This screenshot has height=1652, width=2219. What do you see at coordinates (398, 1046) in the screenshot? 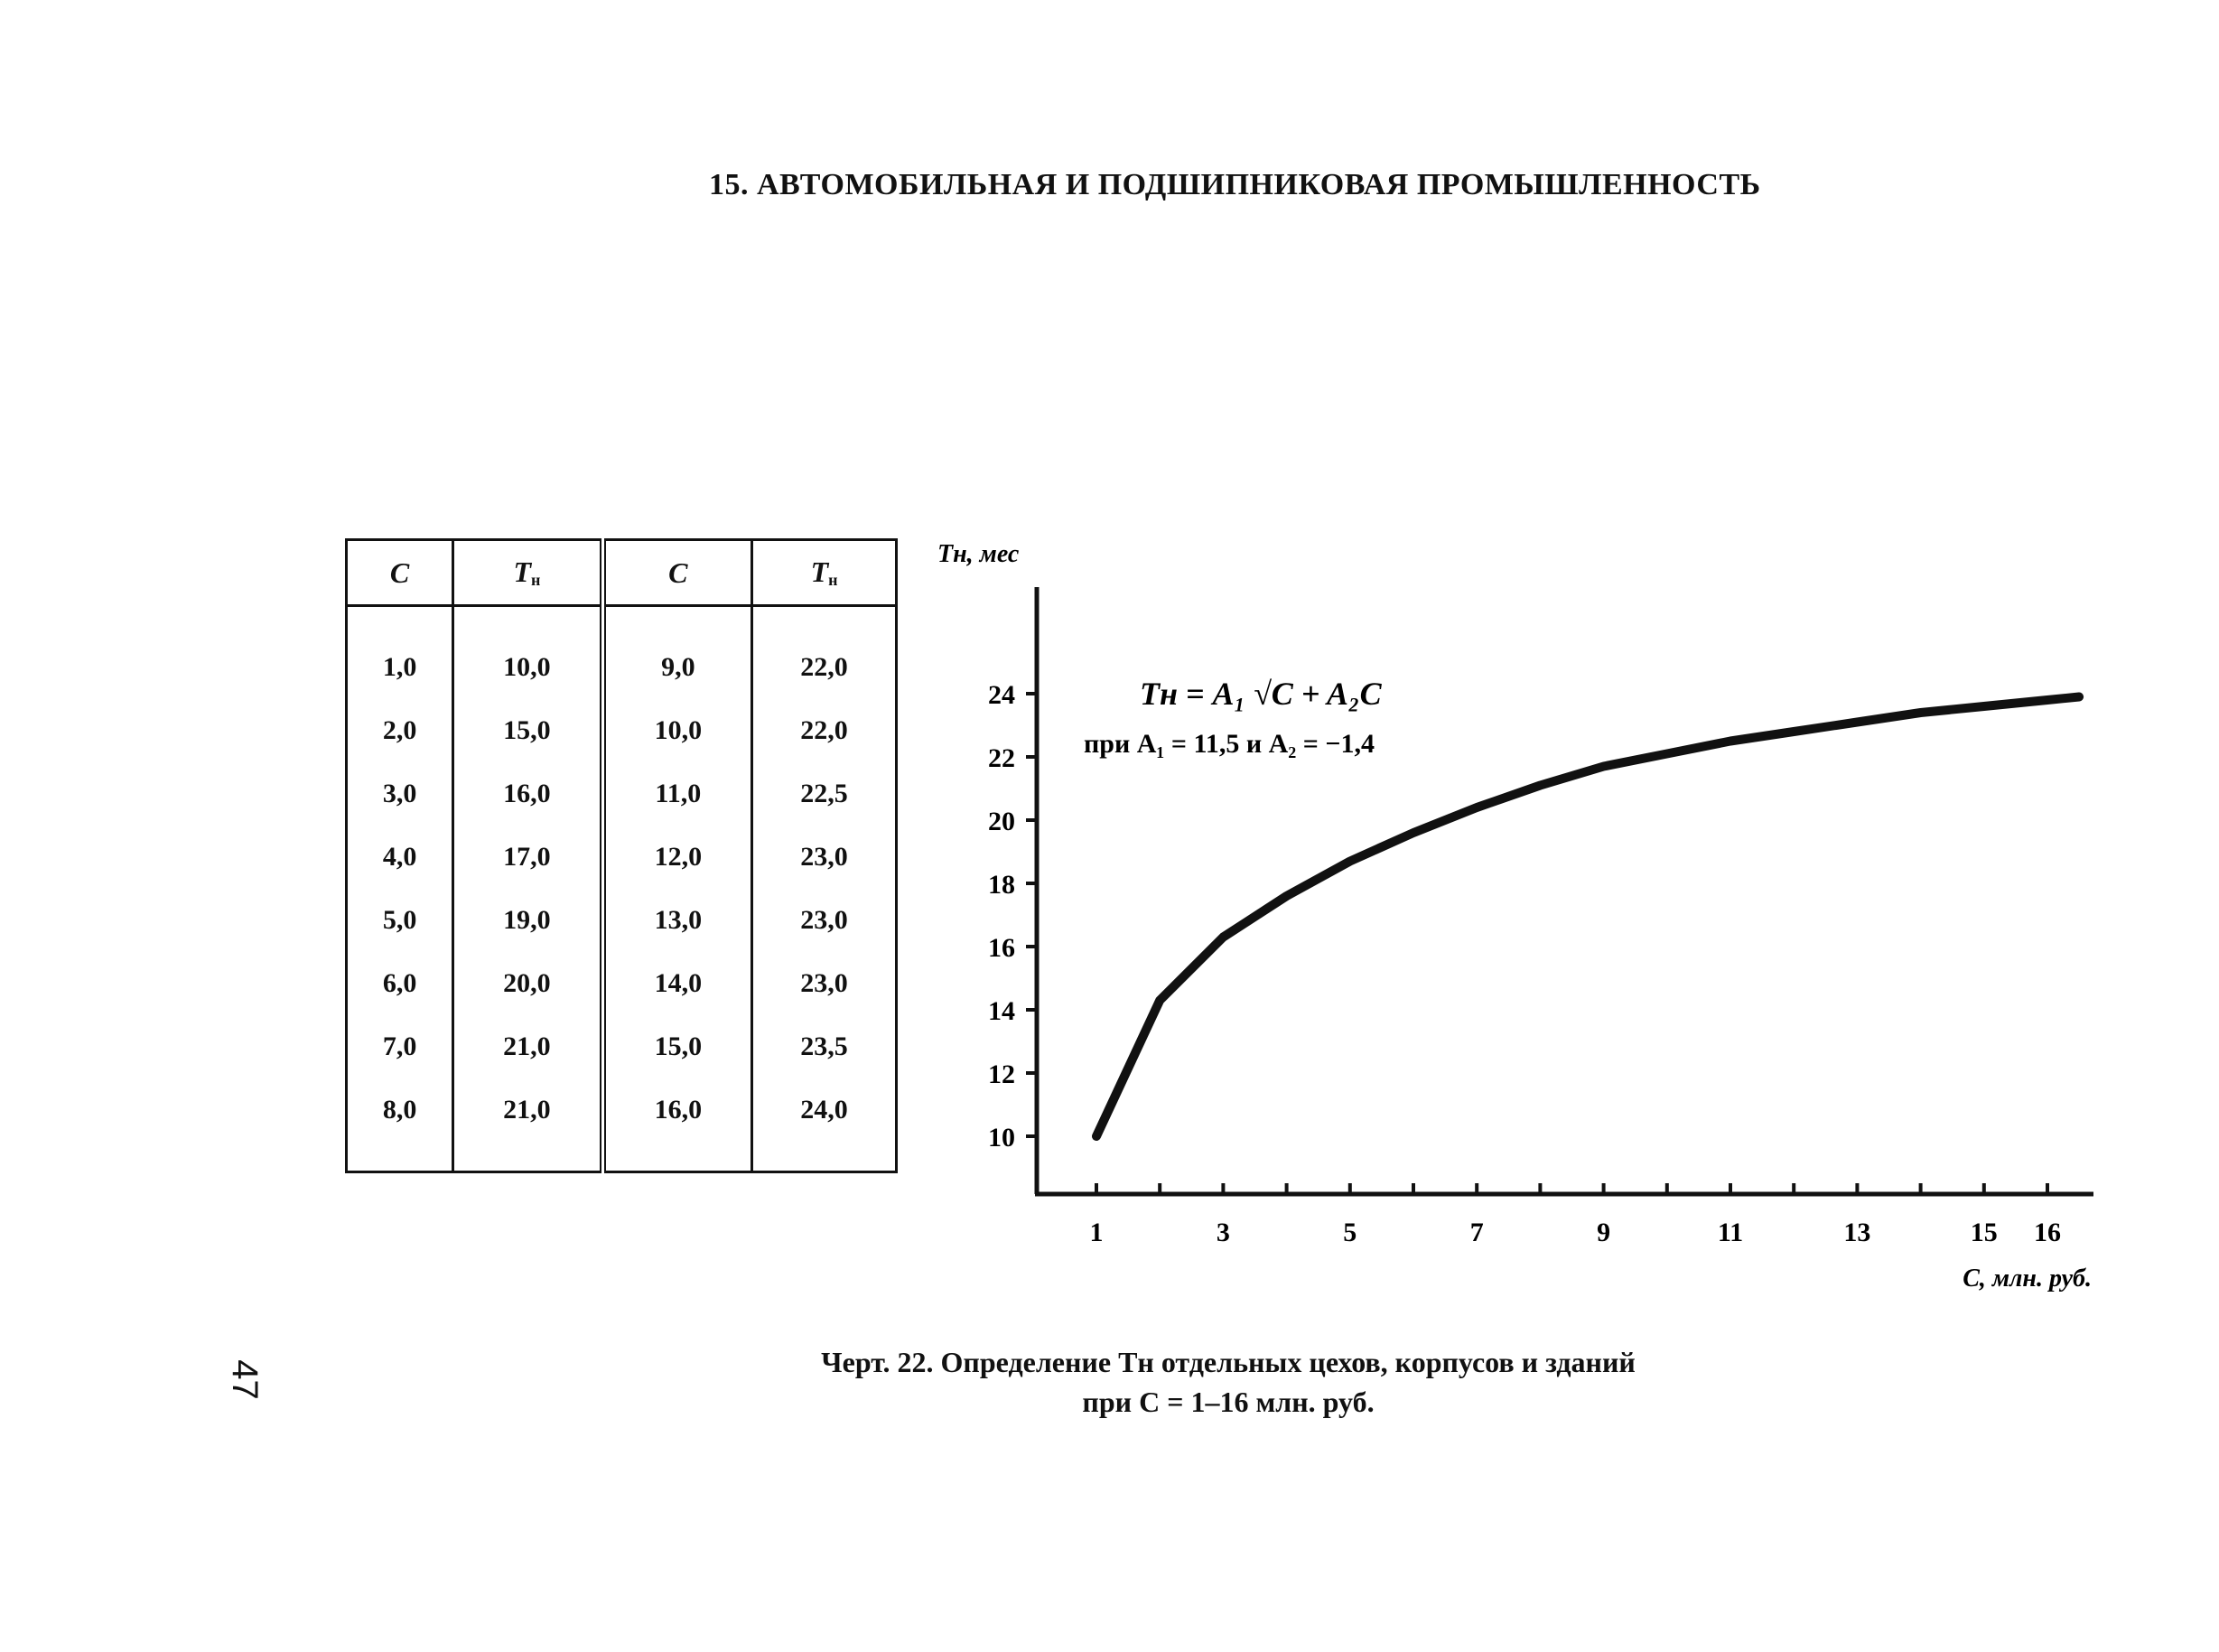
I see `table-cell: 7,0` at bounding box center [398, 1046].